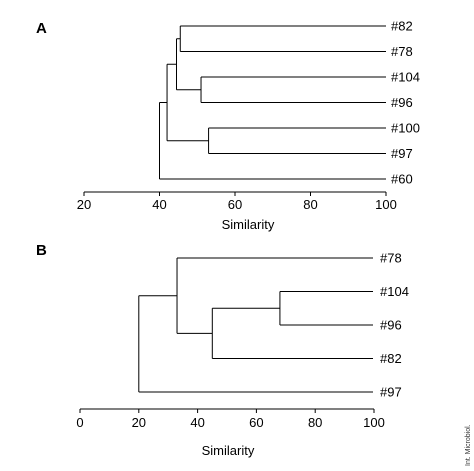 This screenshot has width=474, height=471. I want to click on leaf-labels-a: #82 #78 #104 #96 #100 #97 #60, so click(405, 103).